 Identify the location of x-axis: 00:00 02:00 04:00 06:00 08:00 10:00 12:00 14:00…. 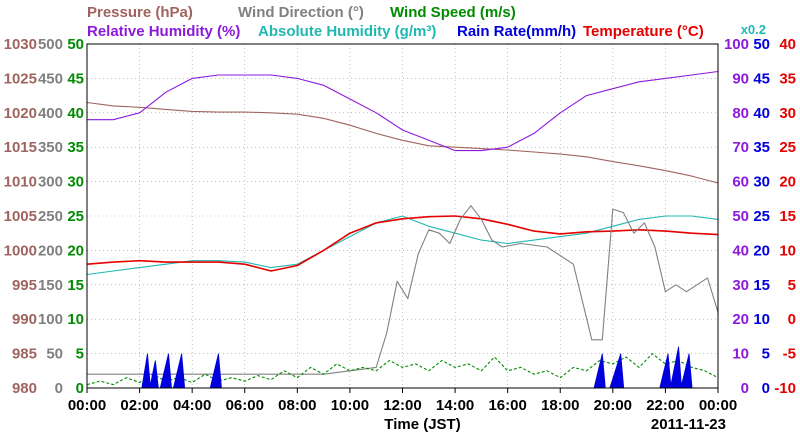
(402, 401).